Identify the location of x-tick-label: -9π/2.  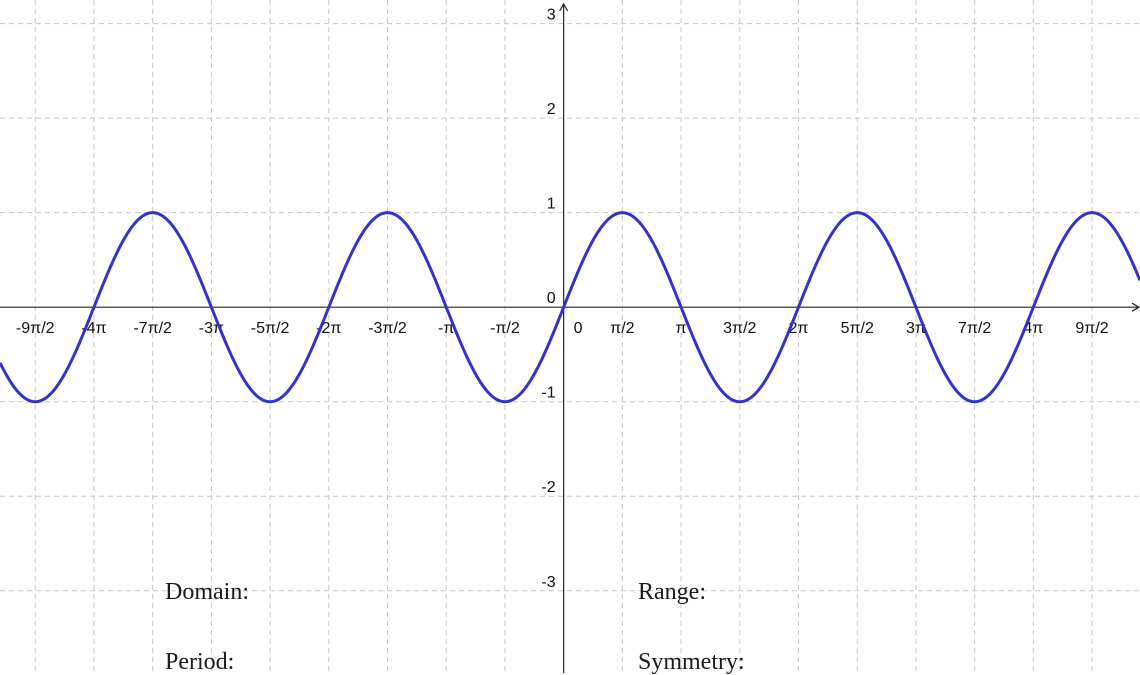
(35, 328).